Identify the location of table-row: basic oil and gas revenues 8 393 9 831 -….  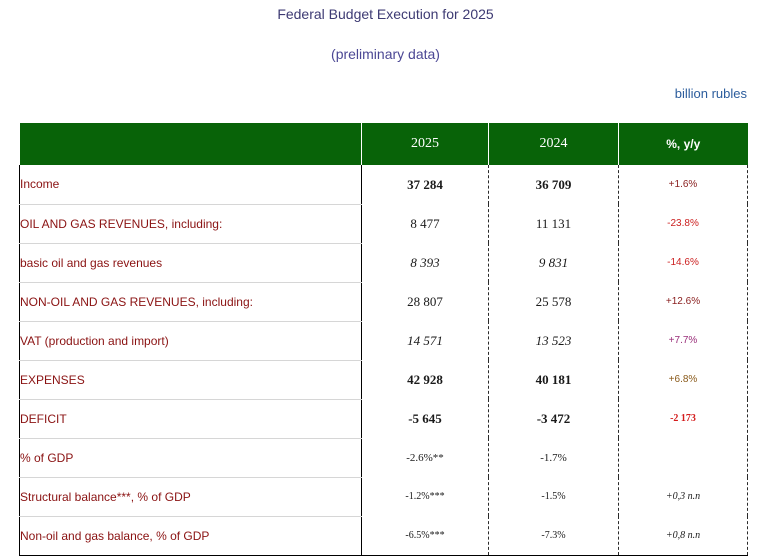
(383, 263).